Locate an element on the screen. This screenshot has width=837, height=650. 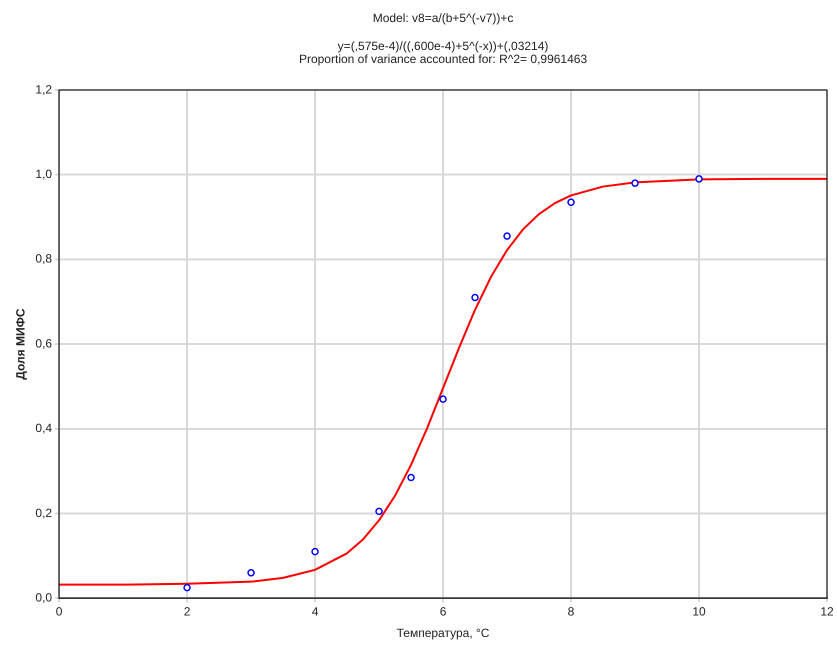
y-tick-label: 0,6 is located at coordinates (43, 343).